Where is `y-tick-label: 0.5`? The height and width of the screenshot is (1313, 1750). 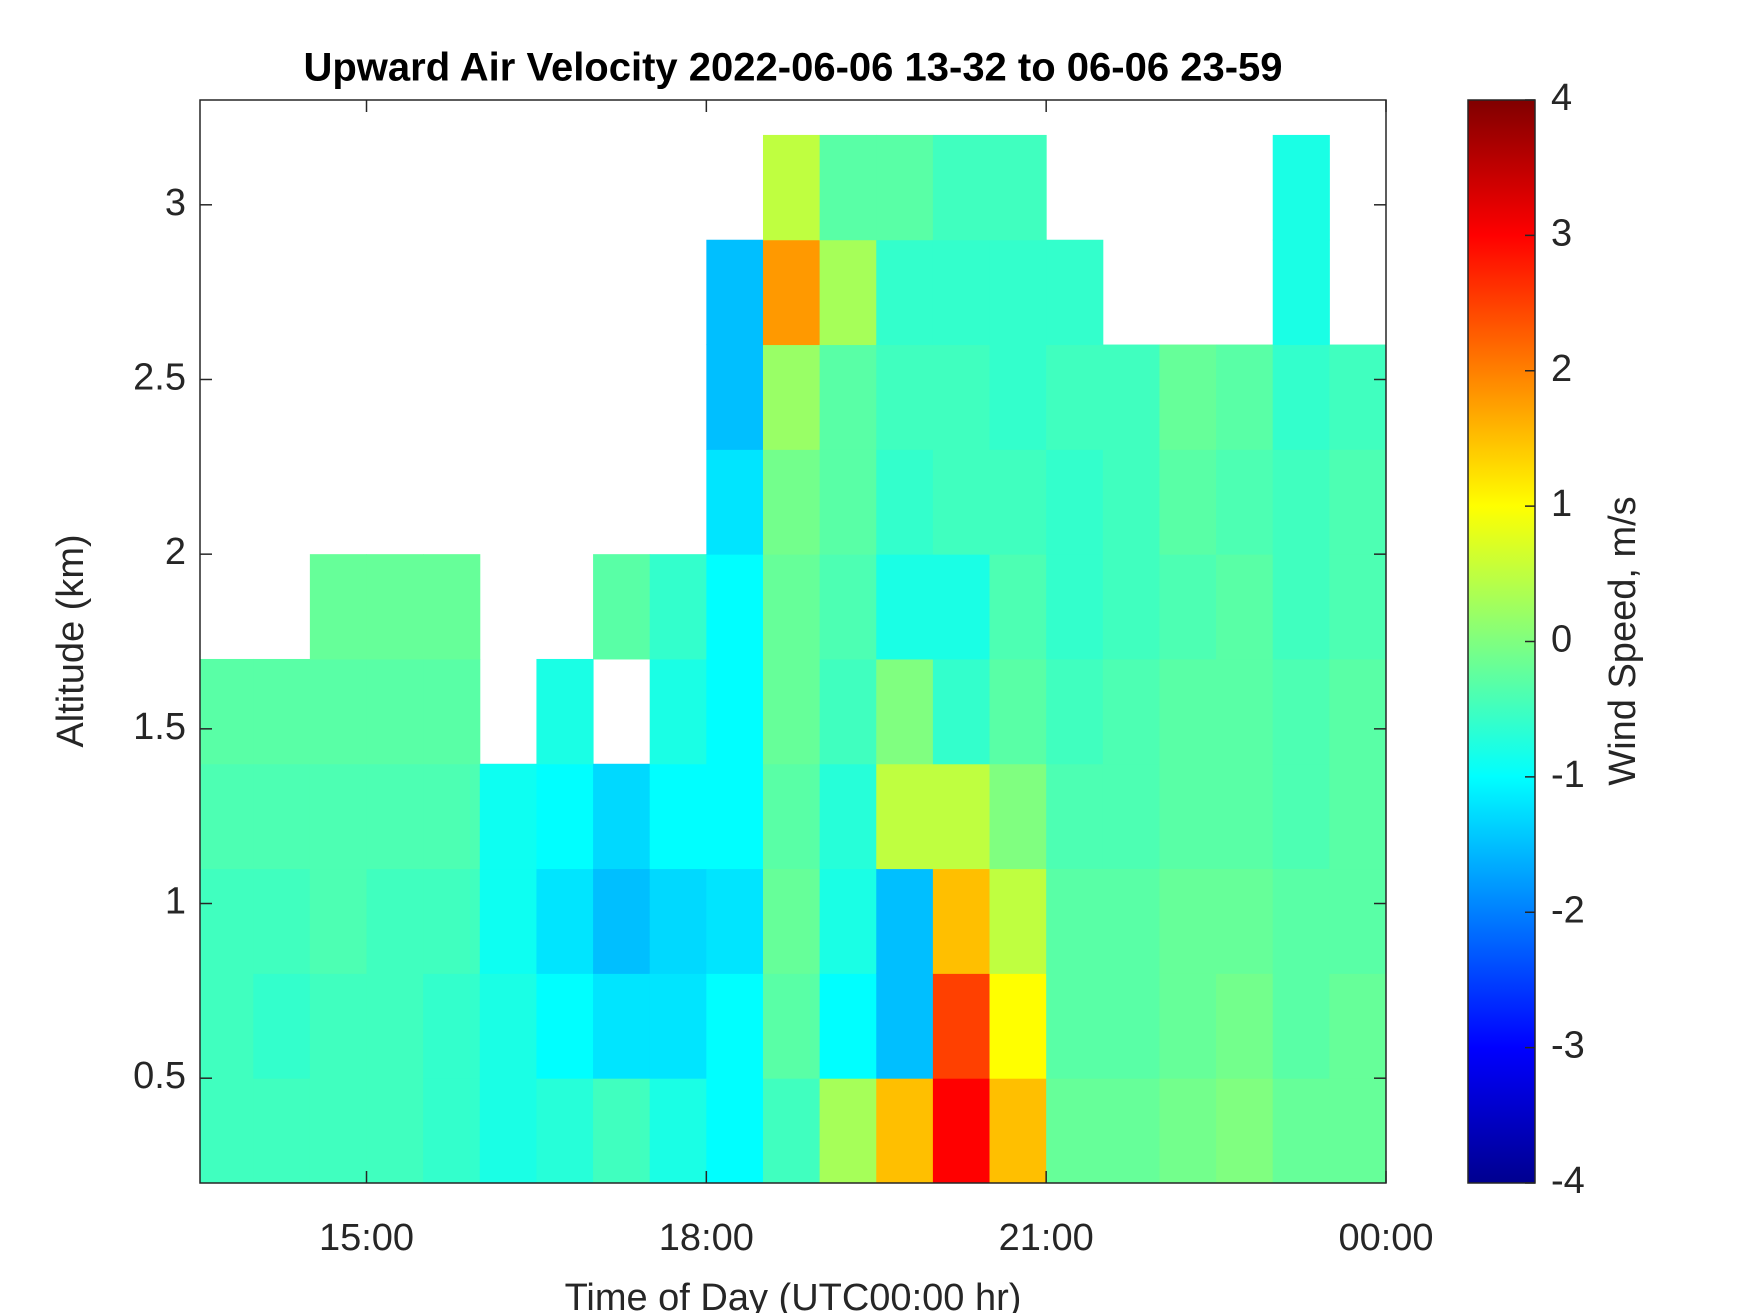 y-tick-label: 0.5 is located at coordinates (159, 1076).